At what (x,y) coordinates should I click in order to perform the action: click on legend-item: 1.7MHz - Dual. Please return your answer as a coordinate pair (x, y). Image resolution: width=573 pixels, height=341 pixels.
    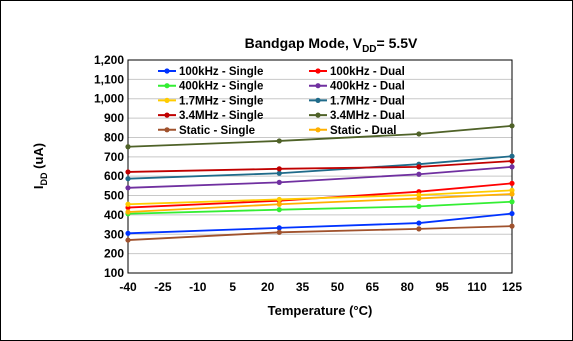
    Looking at the image, I should click on (357, 101).